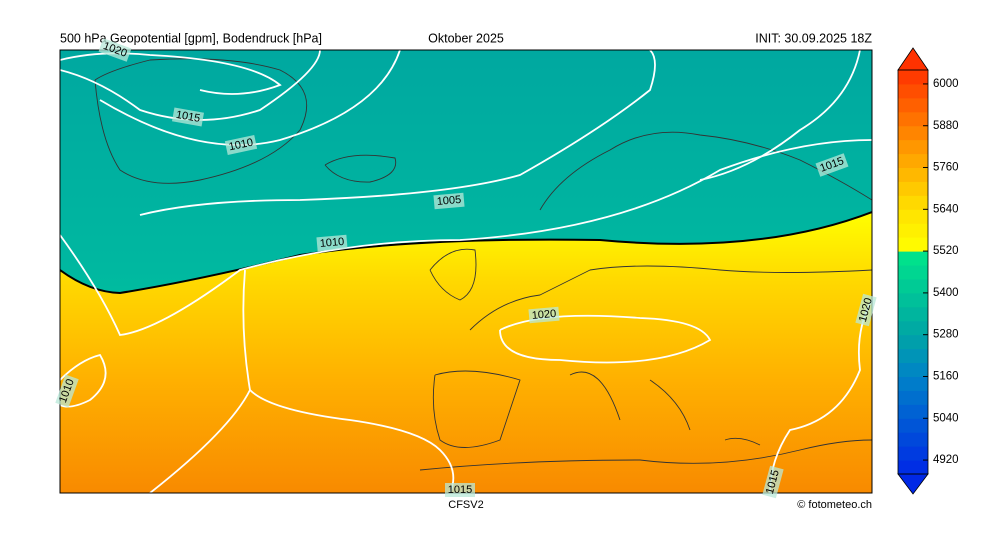 Image resolution: width=1000 pixels, height=545 pixels. What do you see at coordinates (946, 168) in the screenshot?
I see `colorbar-tick-label: 5760` at bounding box center [946, 168].